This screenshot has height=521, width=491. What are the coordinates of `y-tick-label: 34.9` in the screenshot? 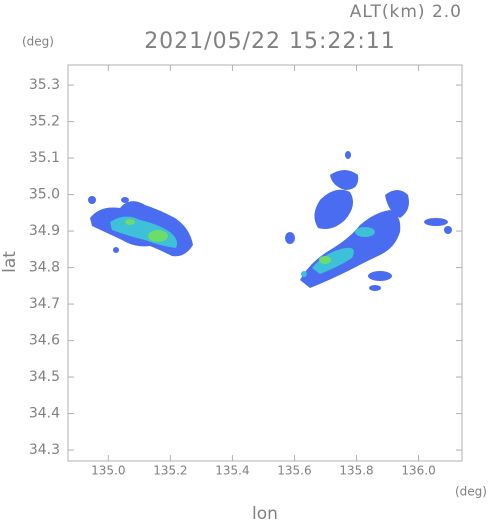 It's located at (44, 231).